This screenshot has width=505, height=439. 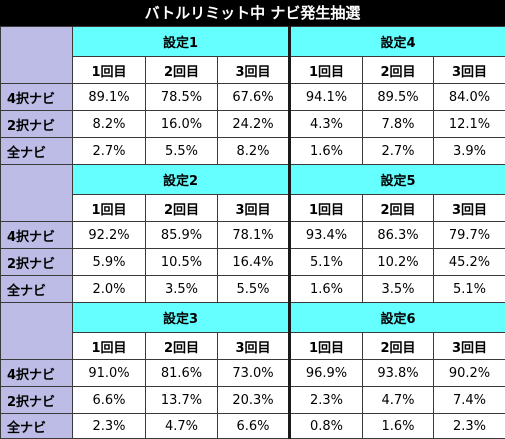 I want to click on setting-header: 設定2, so click(x=181, y=180).